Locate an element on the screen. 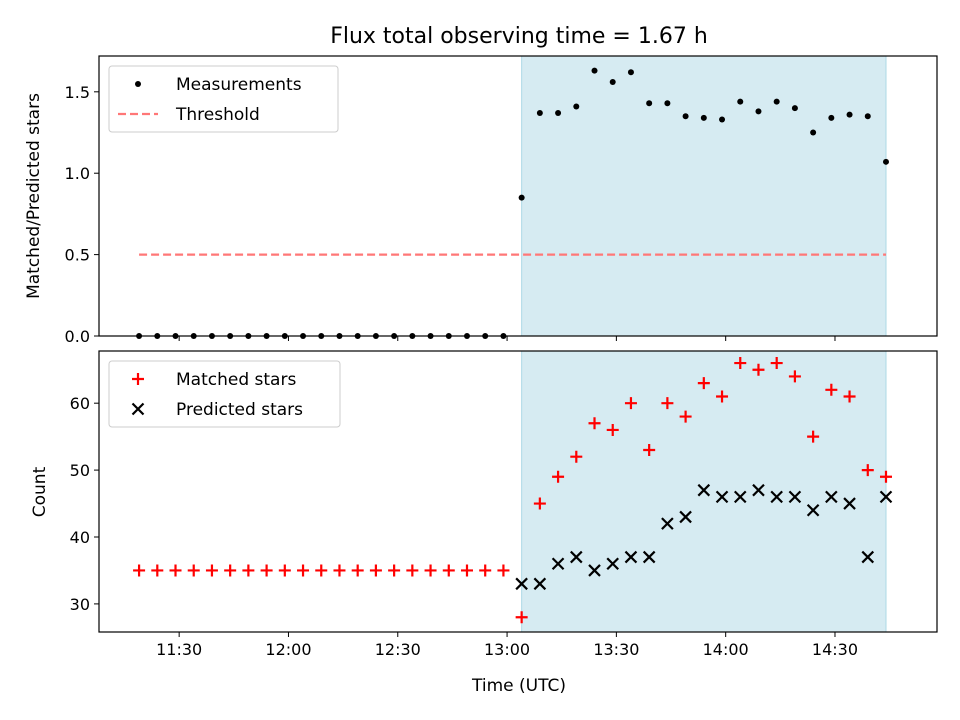 This screenshot has width=960, height=720. highlight-span is located at coordinates (704, 196).